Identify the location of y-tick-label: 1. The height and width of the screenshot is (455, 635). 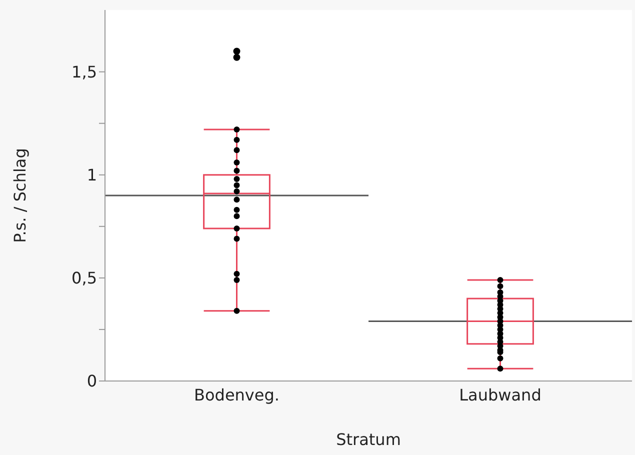
(91, 175).